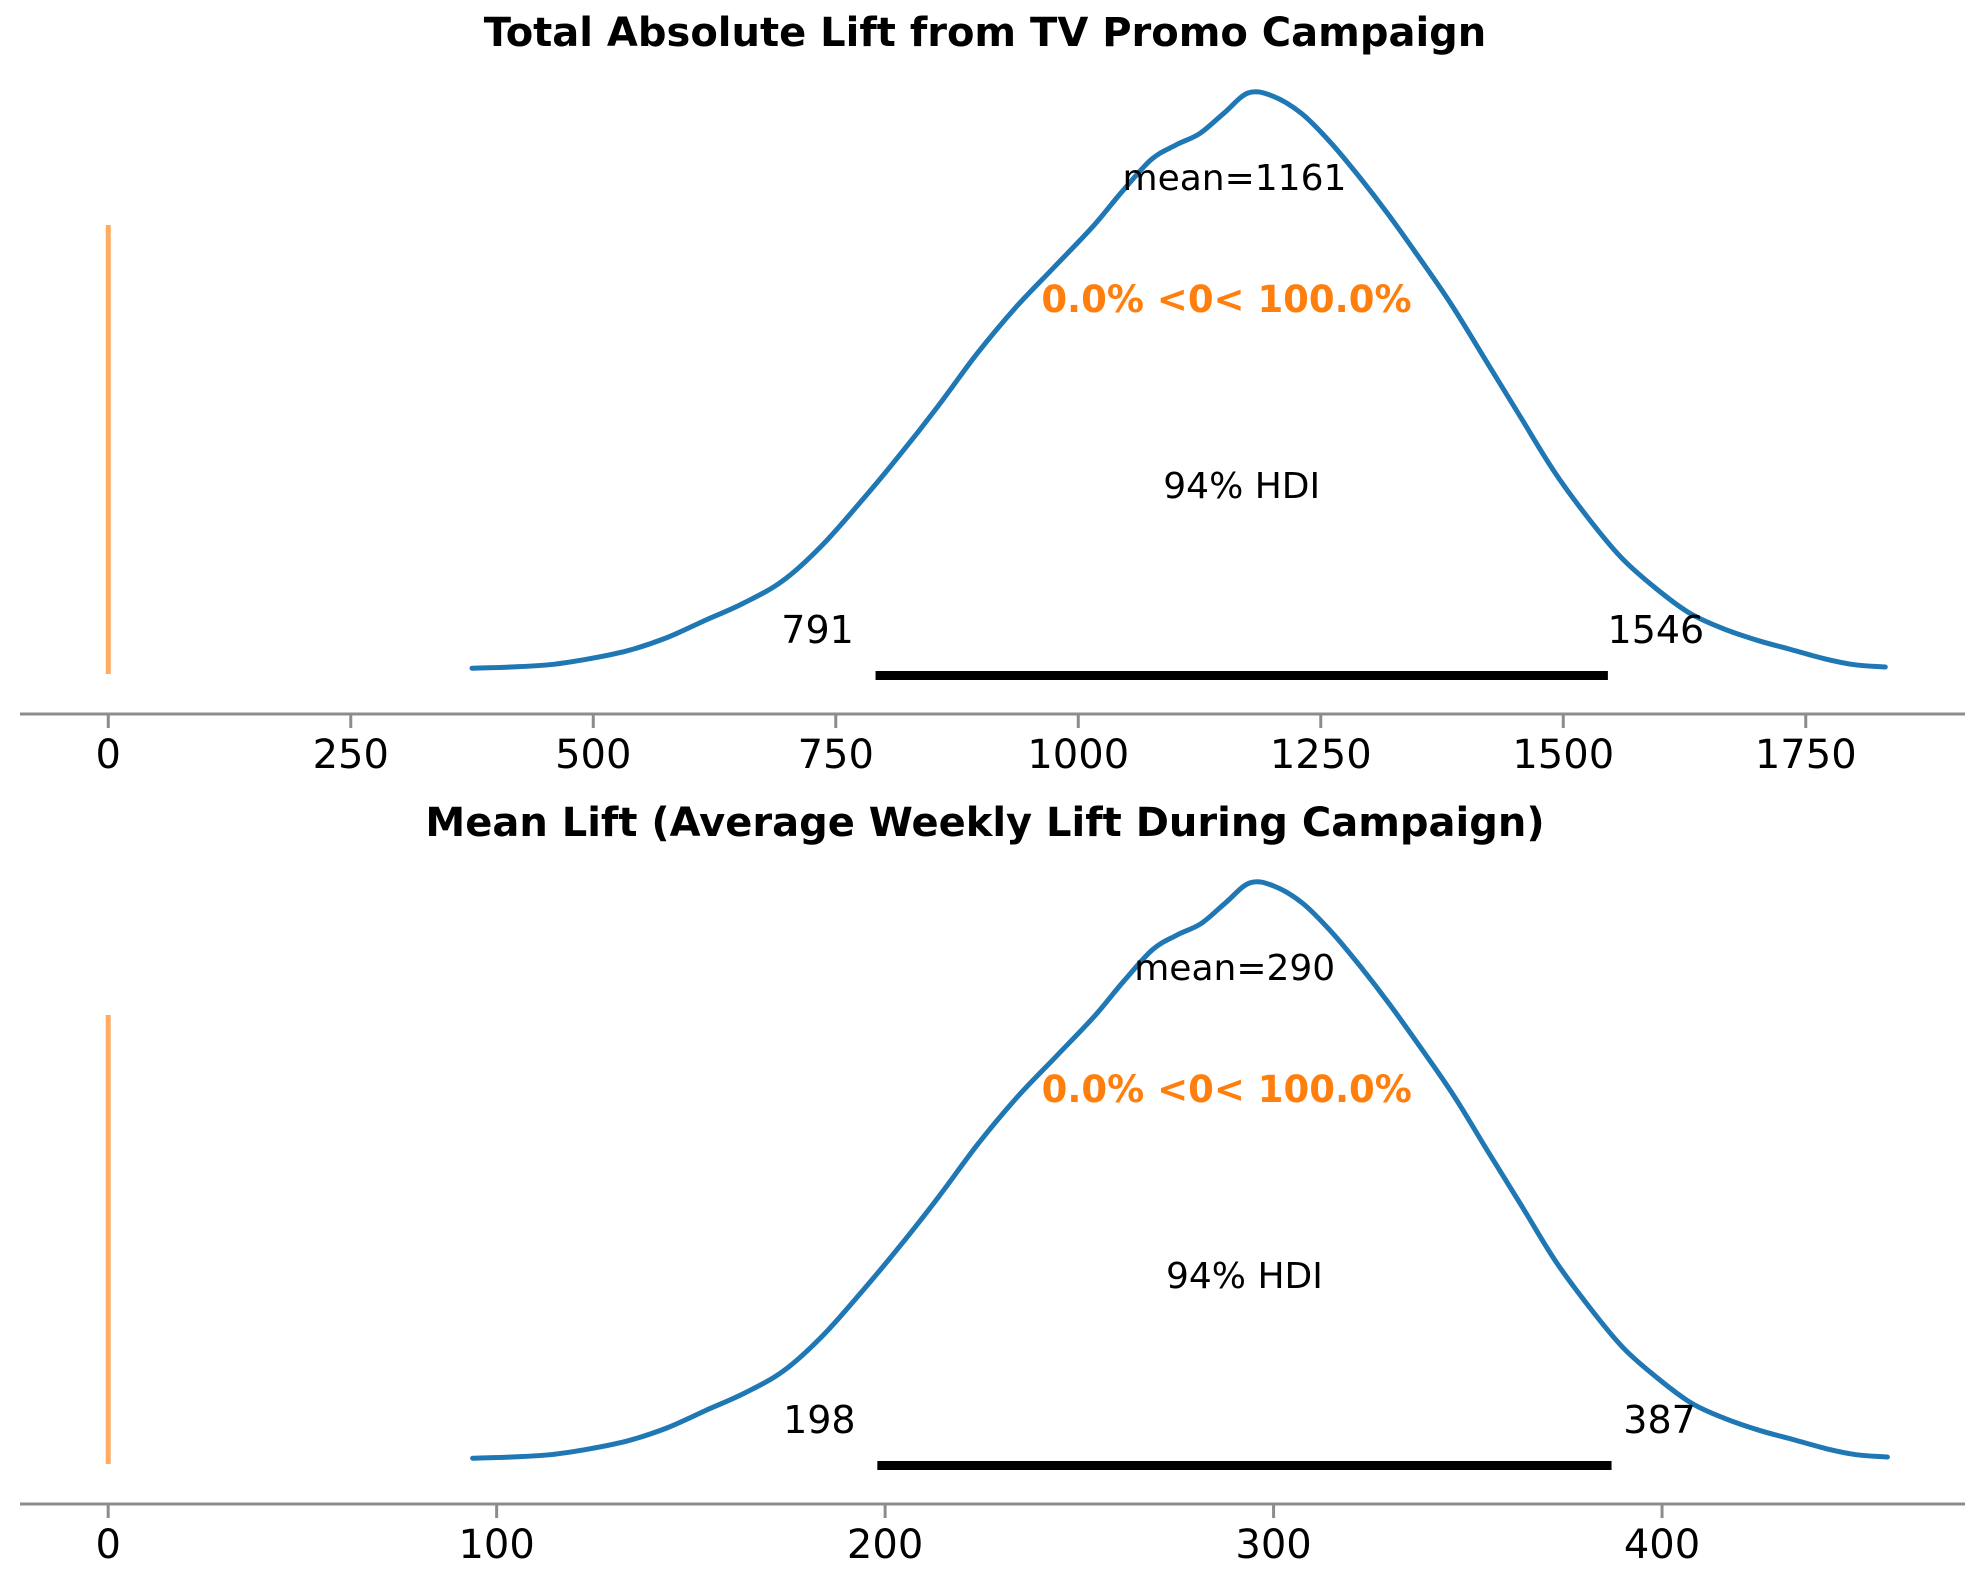  What do you see at coordinates (1806, 755) in the screenshot?
I see `x-axis-tick-label: 1750` at bounding box center [1806, 755].